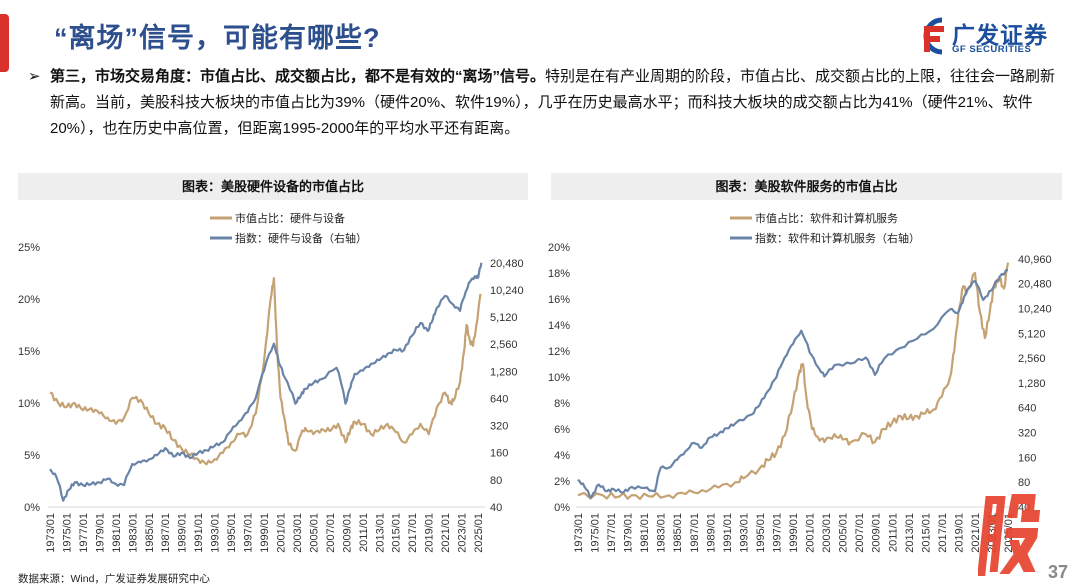 The height and width of the screenshot is (588, 1080). I want to click on x-tick-label: 1987/01, so click(166, 533).